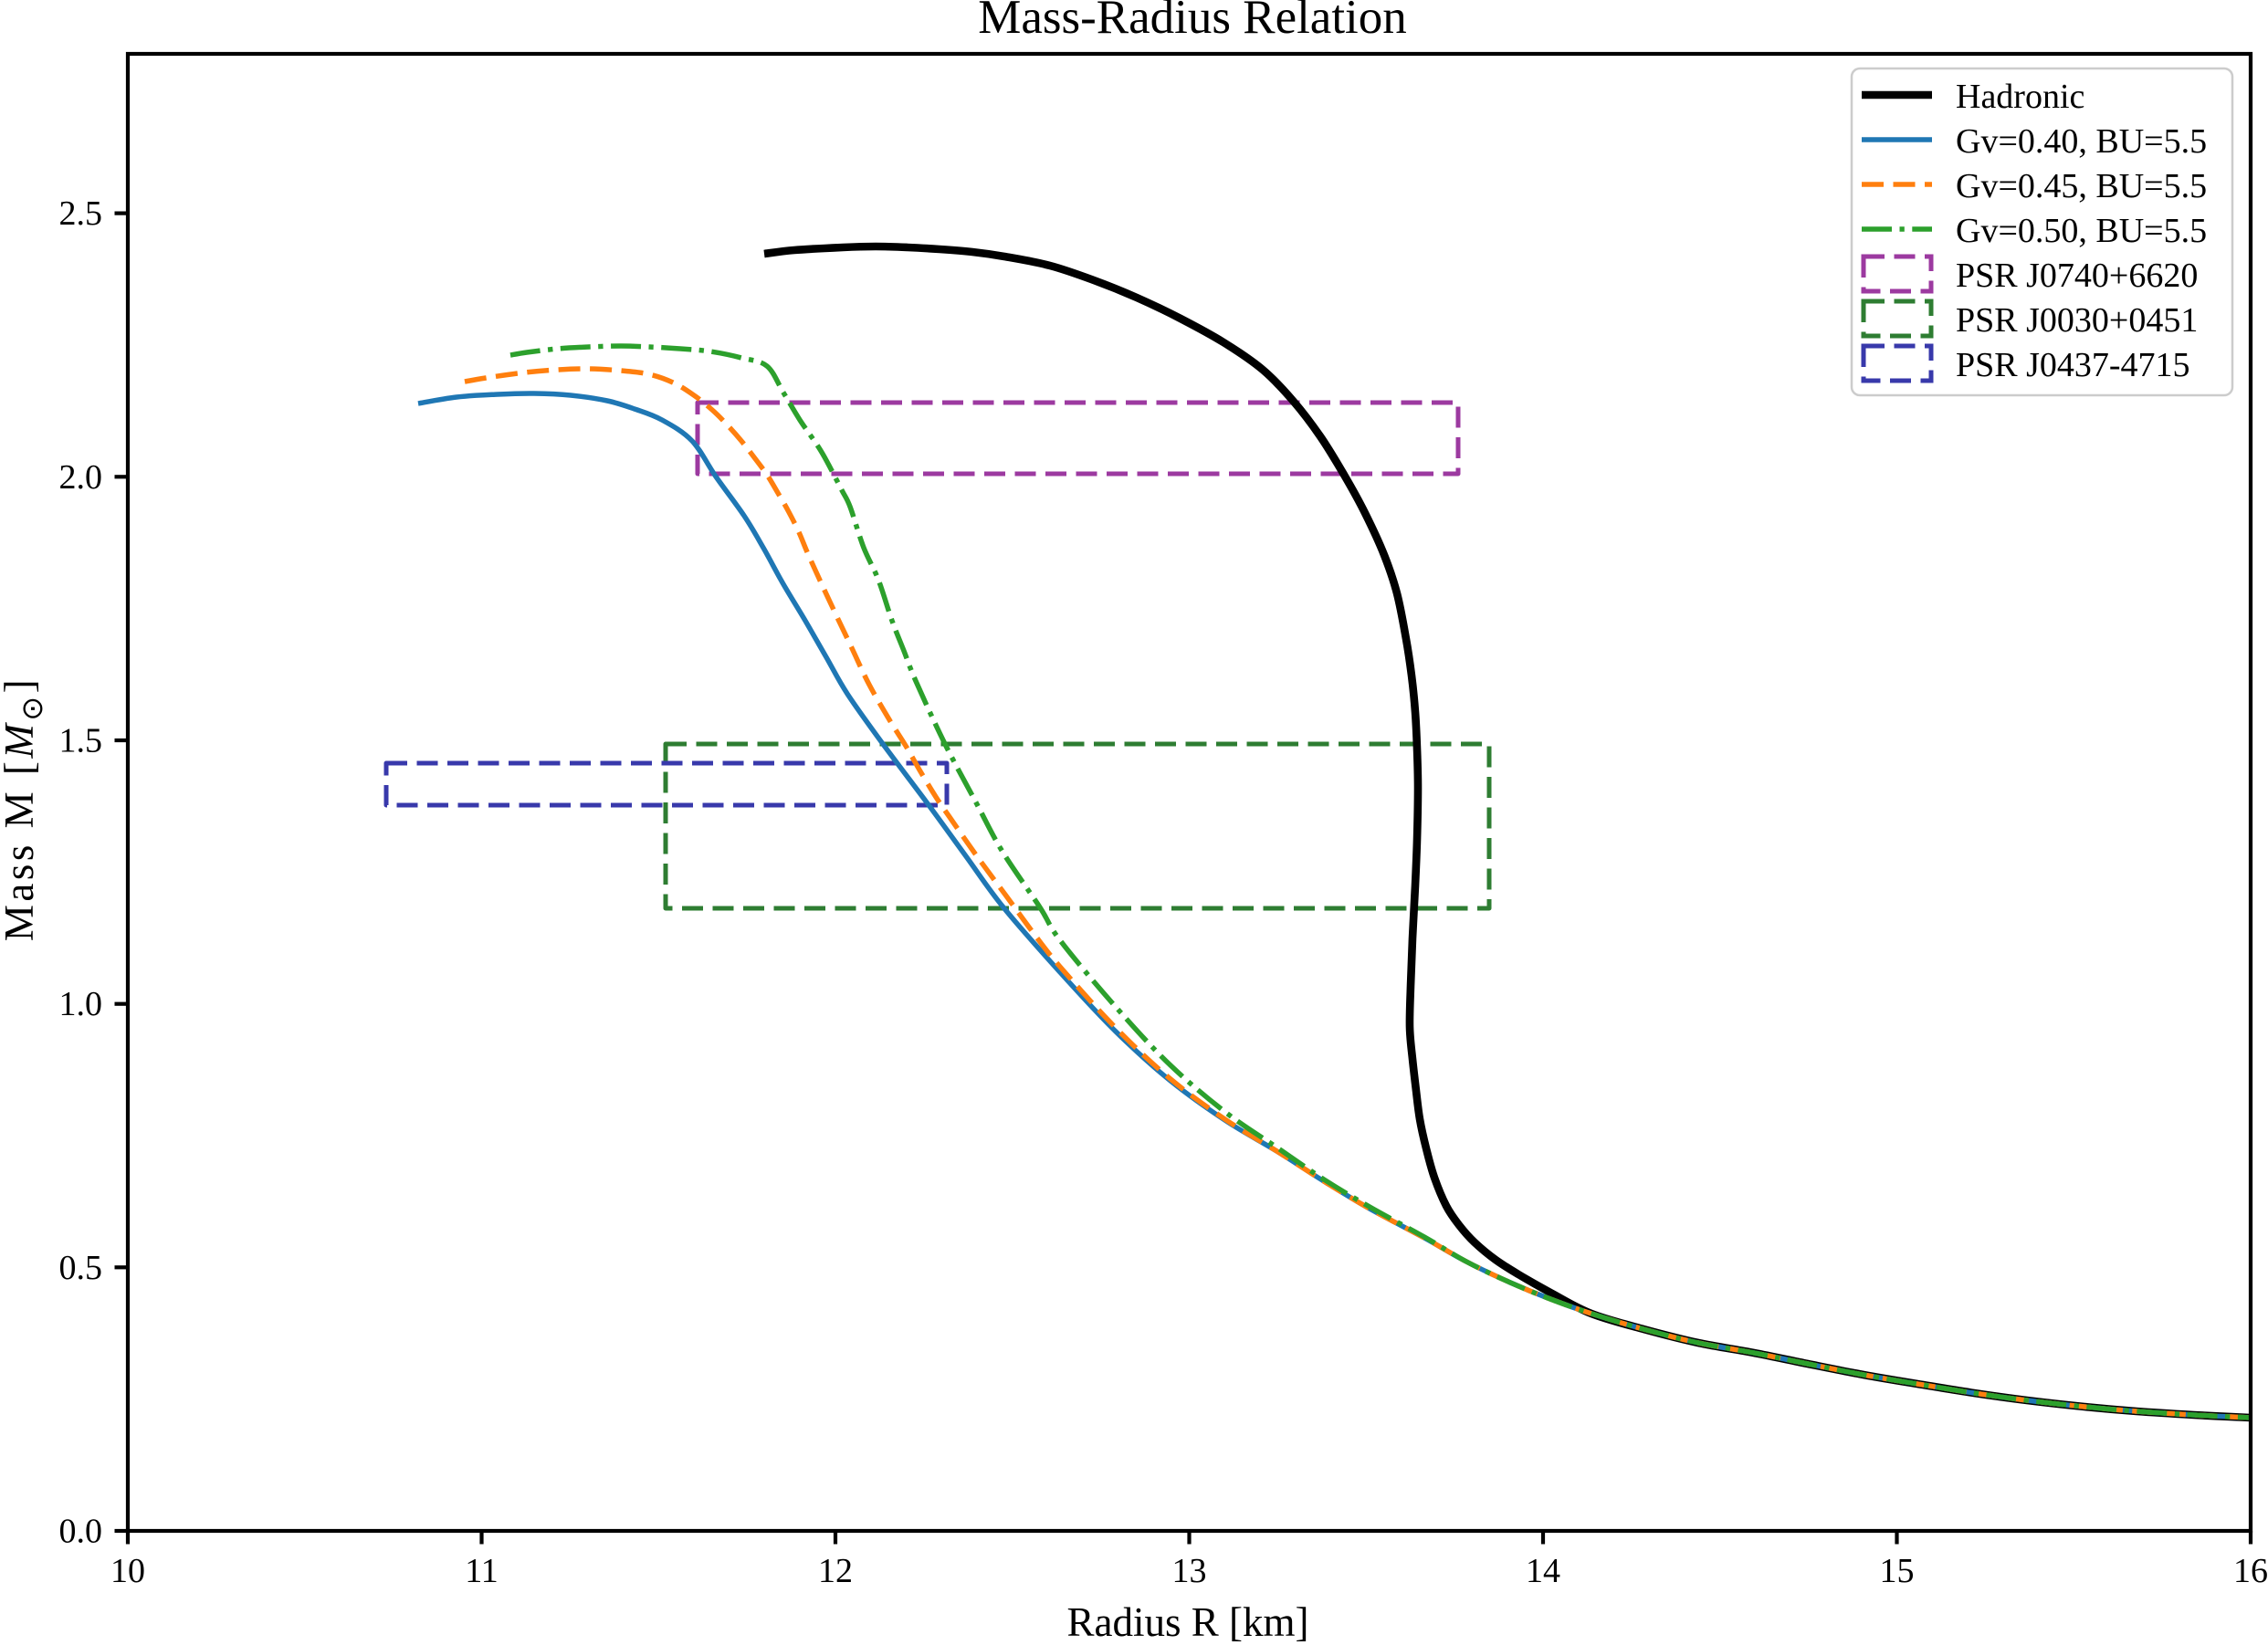 This screenshot has width=2268, height=1645. Describe the element at coordinates (2020, 97) in the screenshot. I see `svg-text: Hadronic` at that location.